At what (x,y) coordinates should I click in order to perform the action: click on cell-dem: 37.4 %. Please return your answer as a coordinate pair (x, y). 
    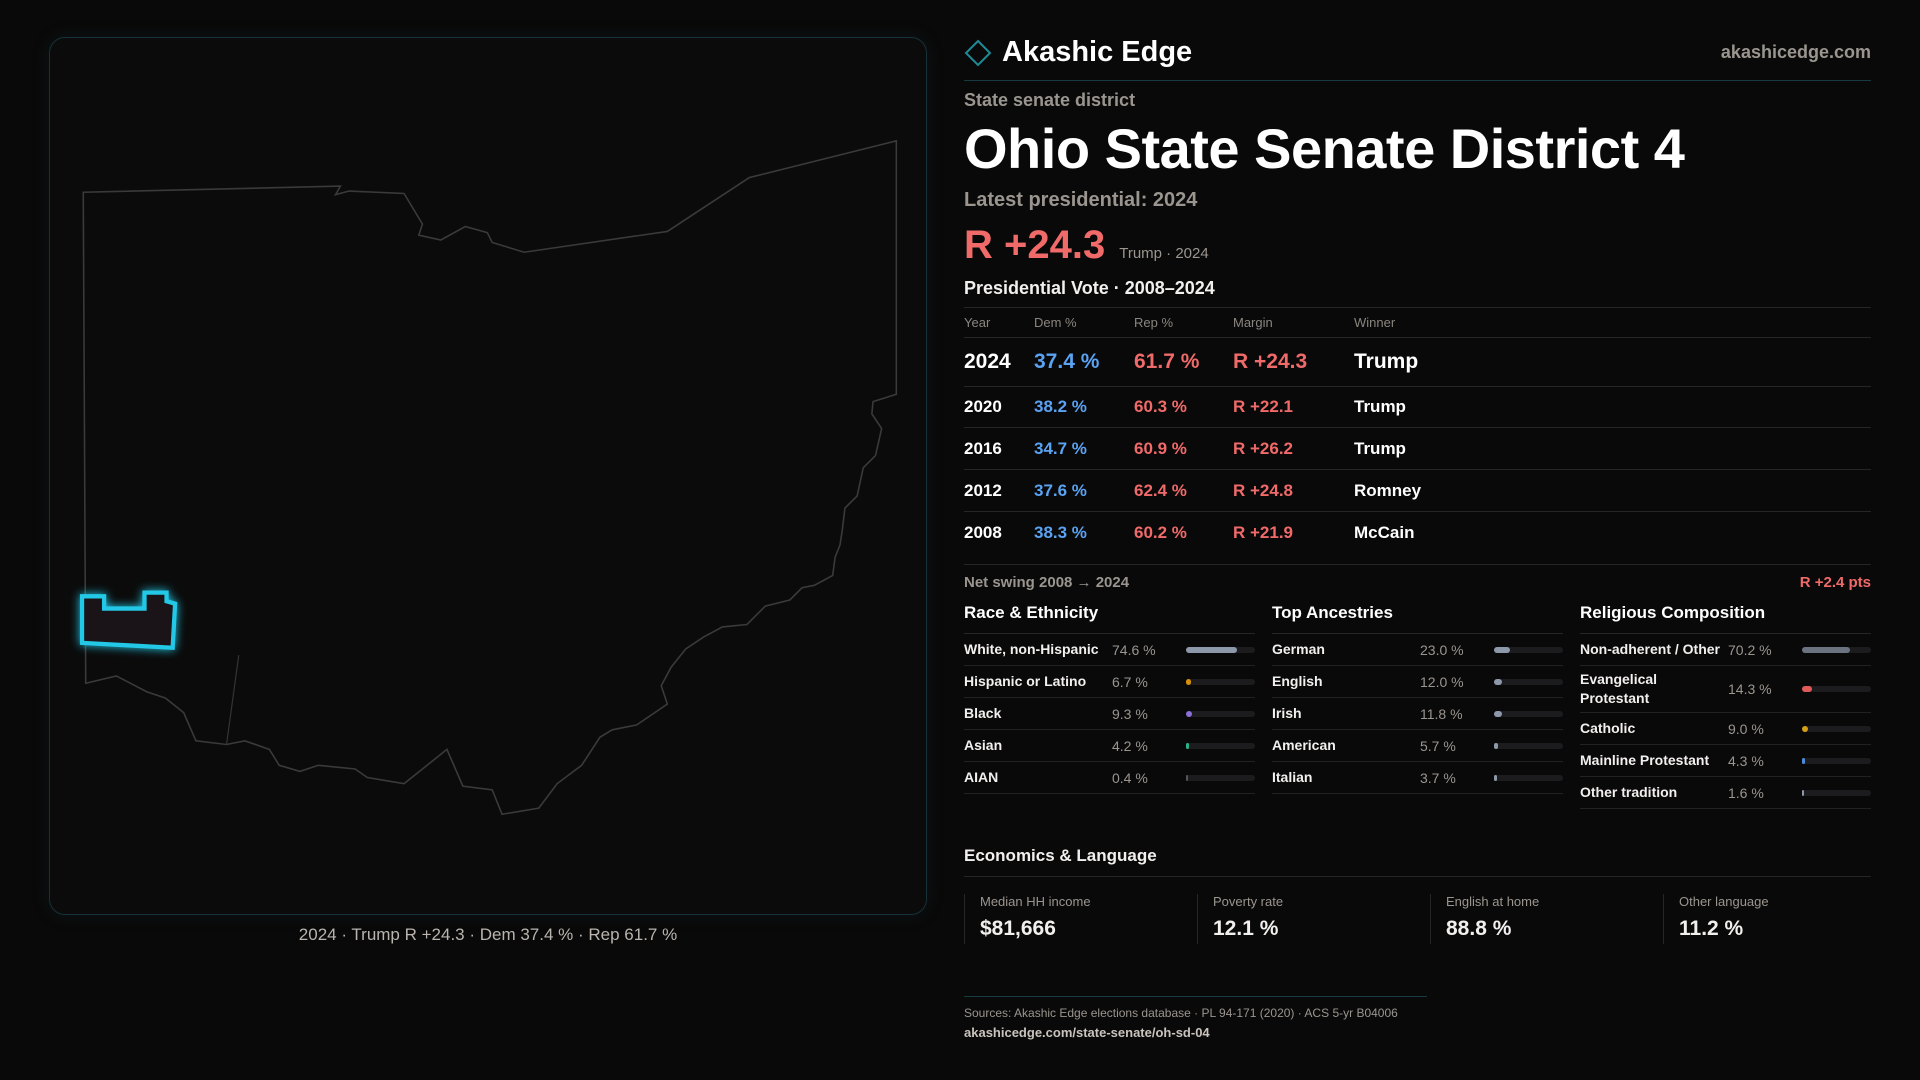
    Looking at the image, I should click on (1067, 361).